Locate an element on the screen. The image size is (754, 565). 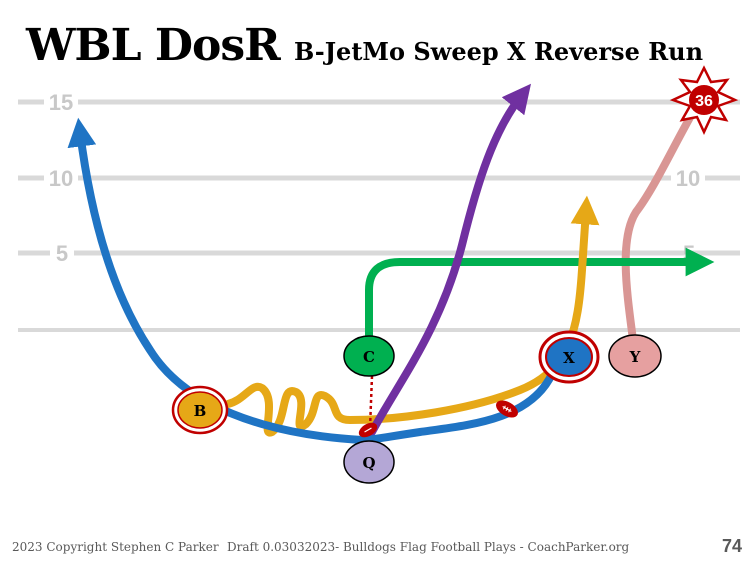
snap-line is located at coordinates (371, 402).